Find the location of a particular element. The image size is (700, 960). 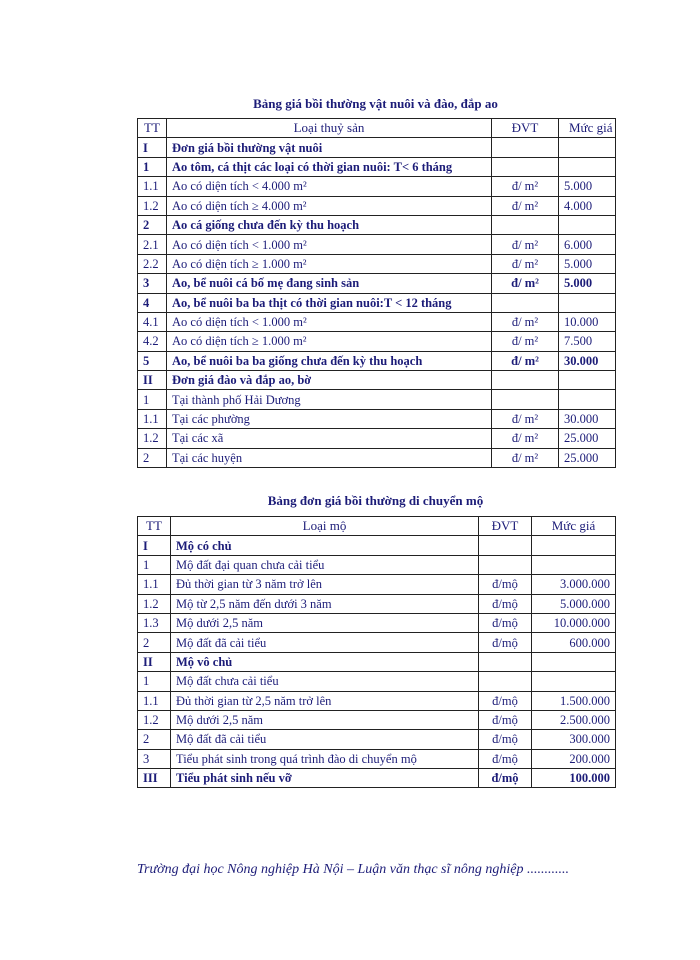

cell-name: Ao có diện tích ≥ 4.000 m² is located at coordinates (329, 205).